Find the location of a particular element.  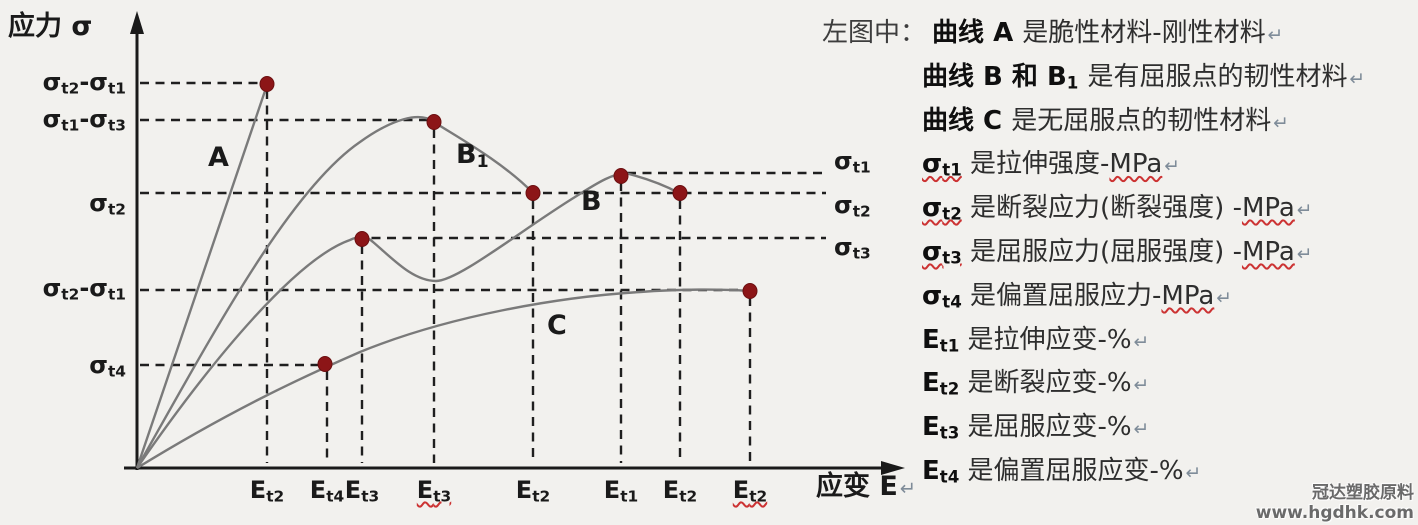

legend-text: Et4 is located at coordinates (941, 471).